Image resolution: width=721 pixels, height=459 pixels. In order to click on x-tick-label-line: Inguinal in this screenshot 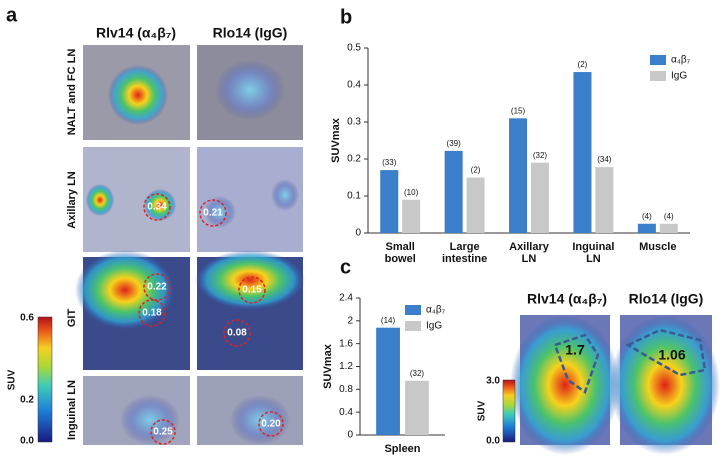, I will do `click(593, 247)`.